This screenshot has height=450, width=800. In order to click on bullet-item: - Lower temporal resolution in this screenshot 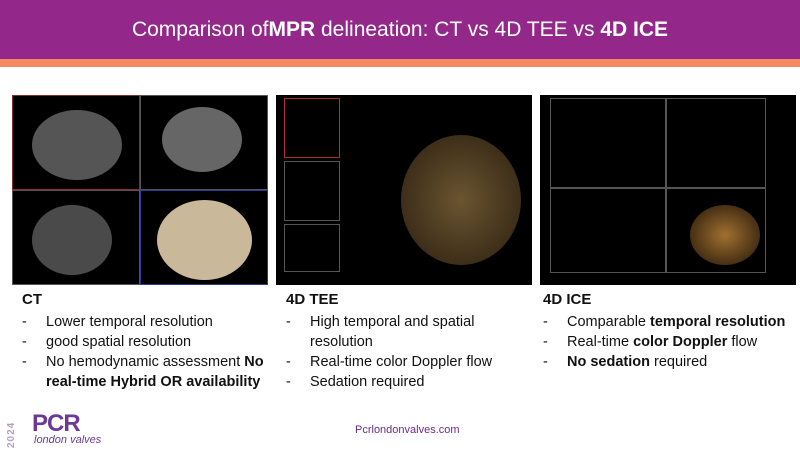, I will do `click(147, 322)`.